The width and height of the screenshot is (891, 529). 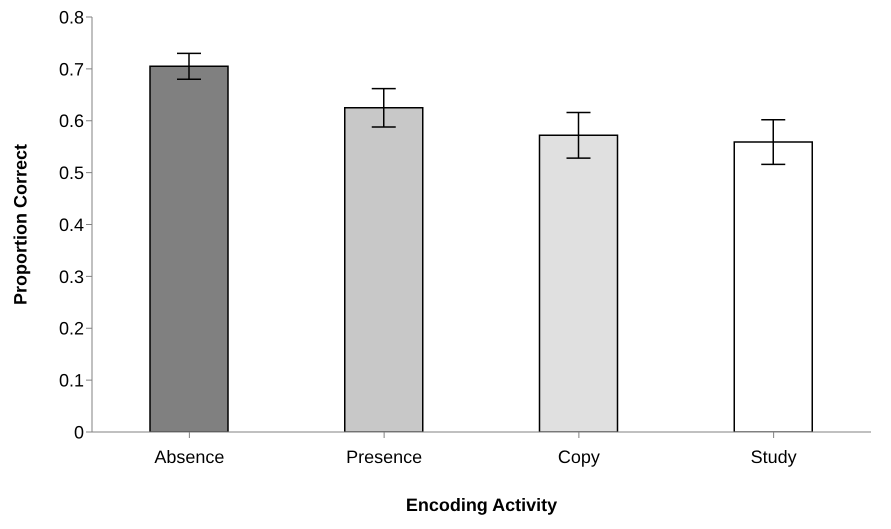 I want to click on x-tick-label: Copy, so click(x=579, y=456).